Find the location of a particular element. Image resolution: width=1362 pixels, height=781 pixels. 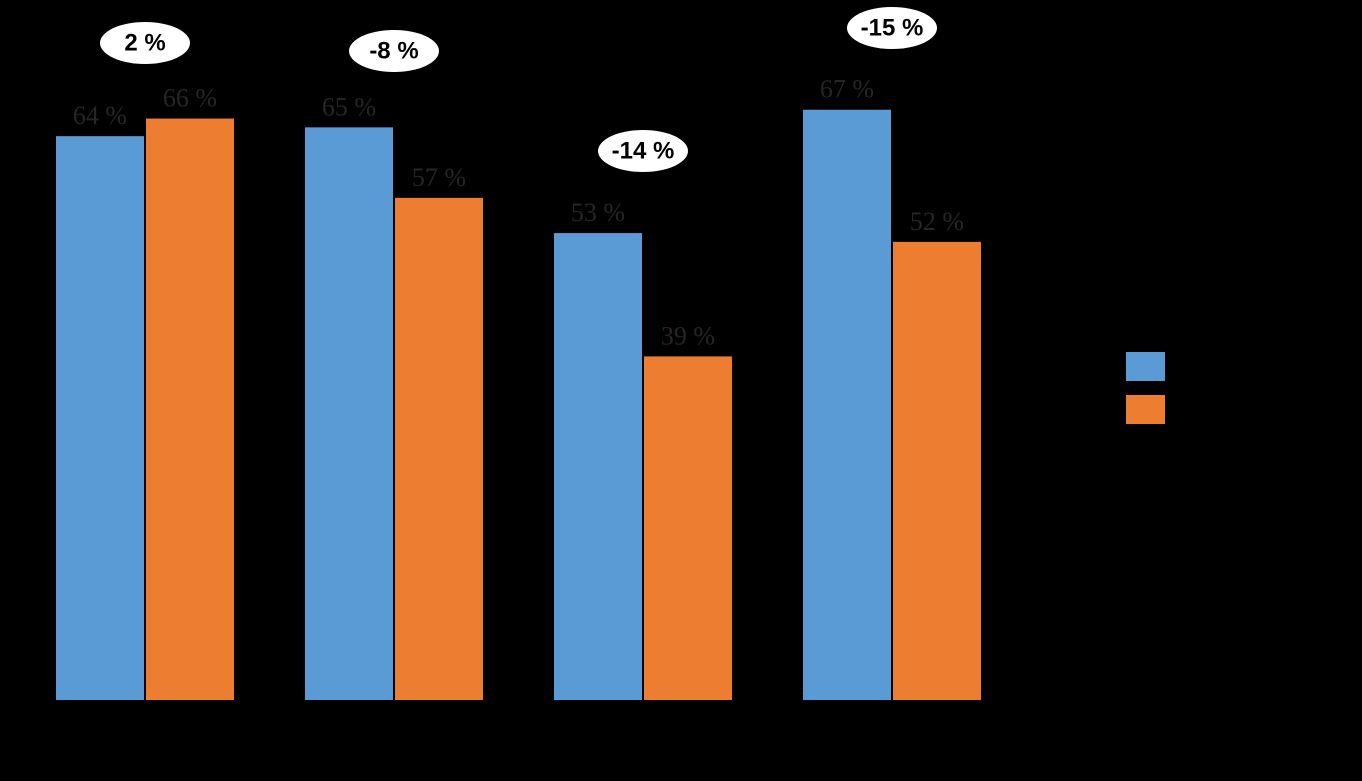

annotation: -14 % is located at coordinates (643, 150).